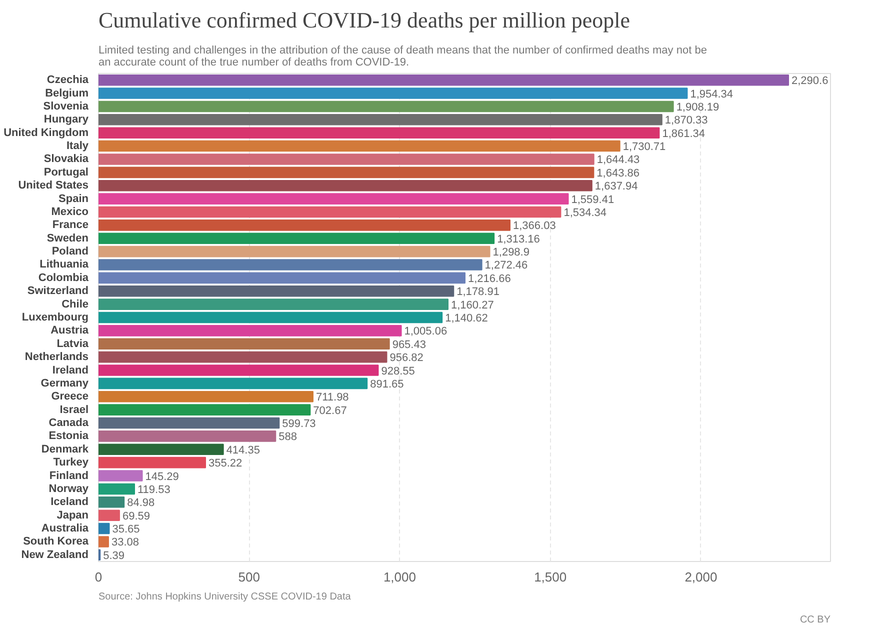 The image size is (874, 643). I want to click on y-tick-label: Colombia, so click(64, 278).